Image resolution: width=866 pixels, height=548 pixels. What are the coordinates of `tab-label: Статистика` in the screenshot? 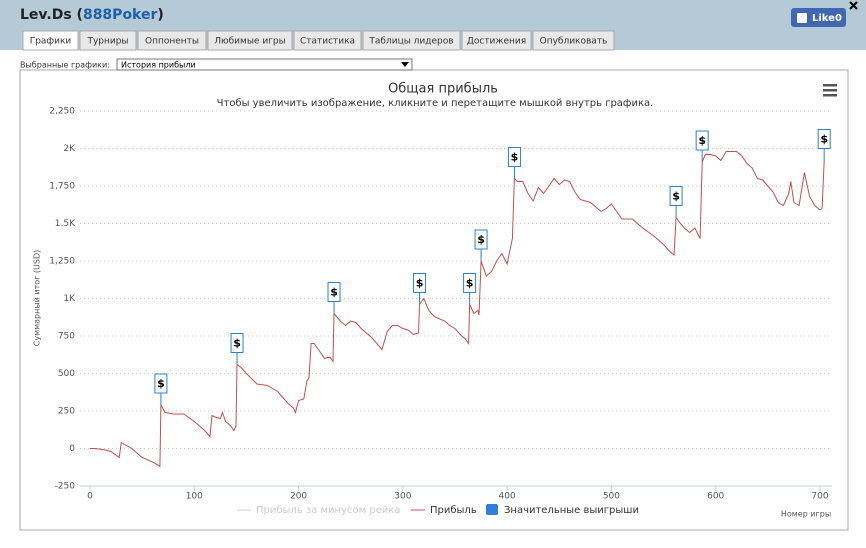 It's located at (327, 42).